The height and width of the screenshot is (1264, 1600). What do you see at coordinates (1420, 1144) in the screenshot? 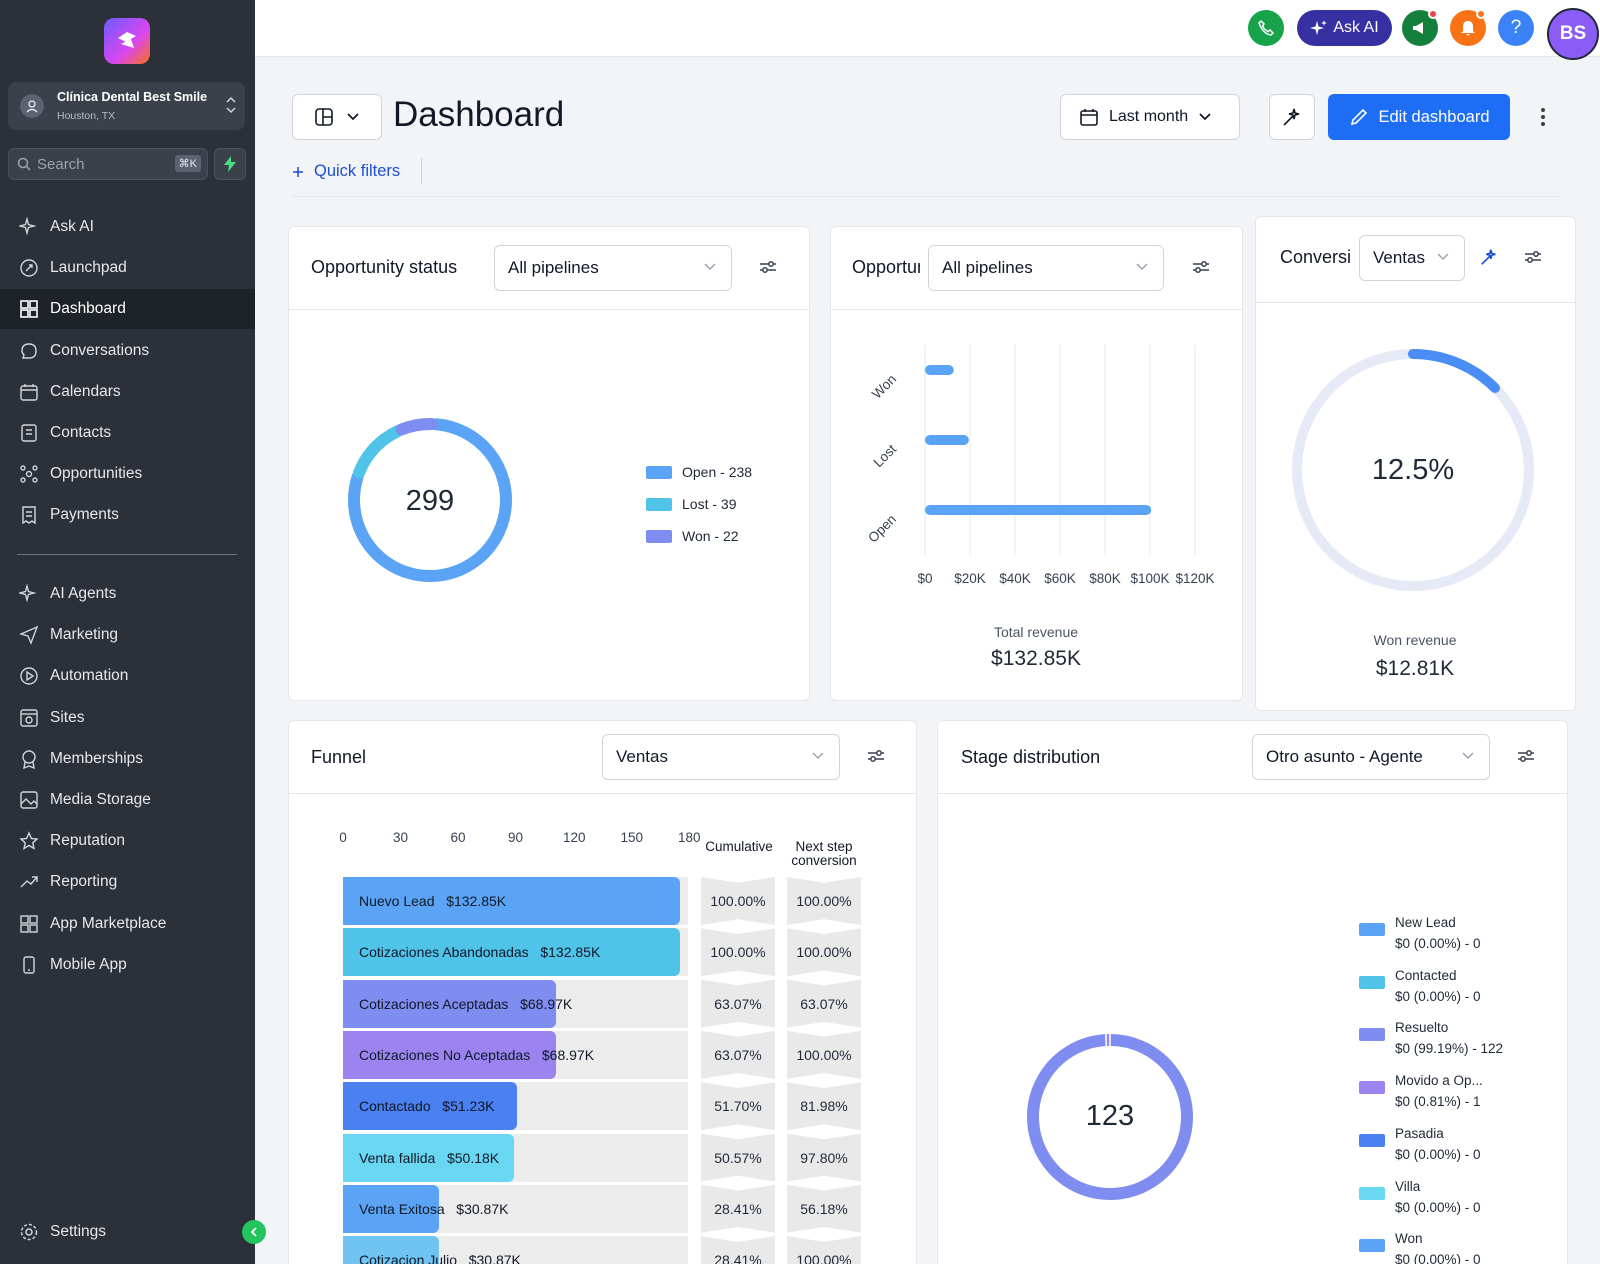
I see `legend-item: Pasadia $0 (0.00%) - 0` at bounding box center [1420, 1144].